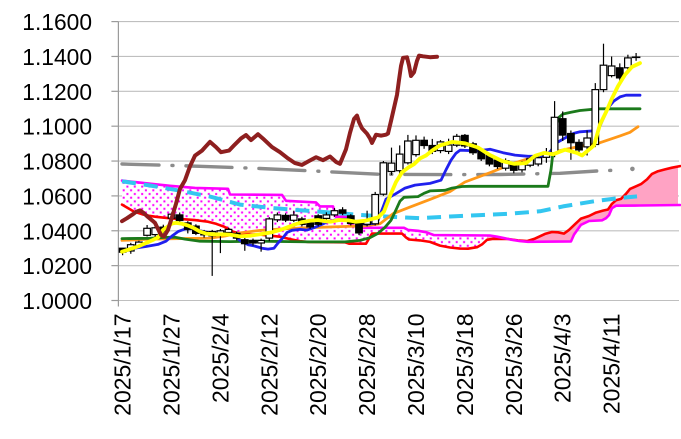 The image size is (681, 439). Describe the element at coordinates (318, 365) in the screenshot. I see `svg-text: 2025/2/20` at that location.